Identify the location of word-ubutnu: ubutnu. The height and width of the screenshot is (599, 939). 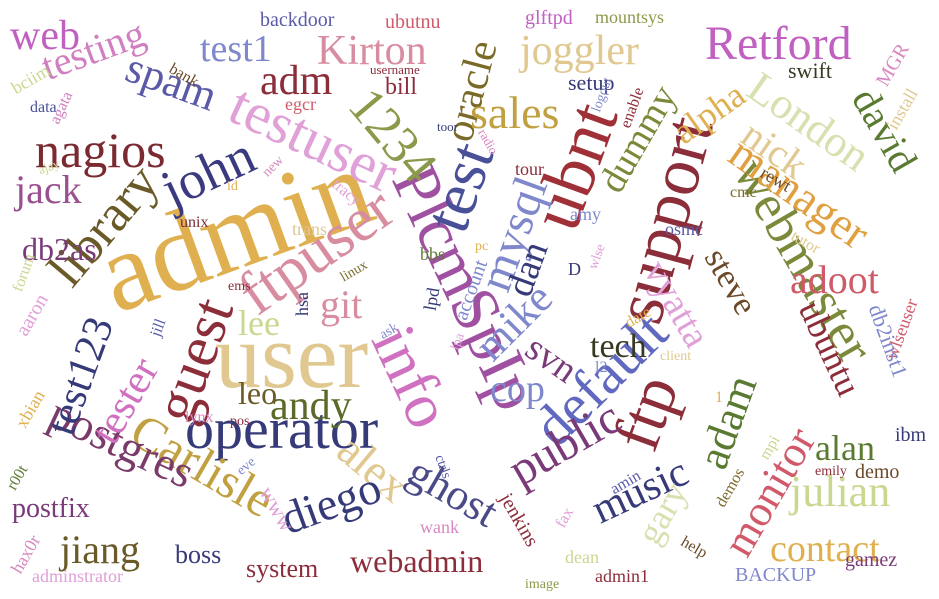
(413, 22).